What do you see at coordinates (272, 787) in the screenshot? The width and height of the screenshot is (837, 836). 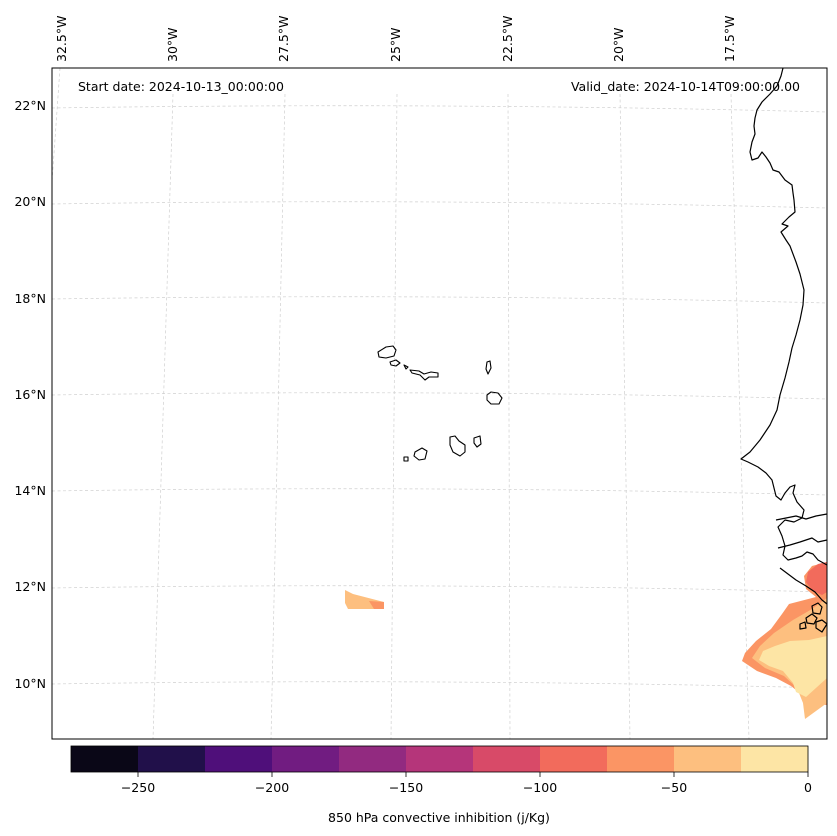 I see `colorbar-tick-200: −200` at bounding box center [272, 787].